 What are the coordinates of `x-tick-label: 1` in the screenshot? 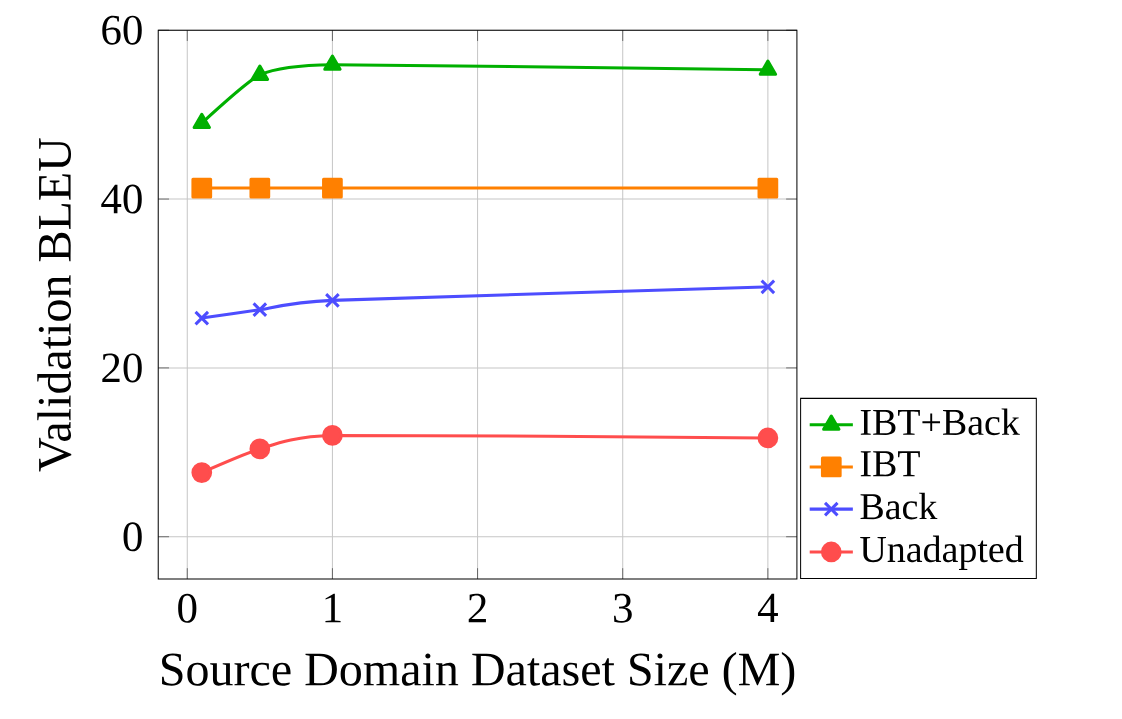 It's located at (333, 608).